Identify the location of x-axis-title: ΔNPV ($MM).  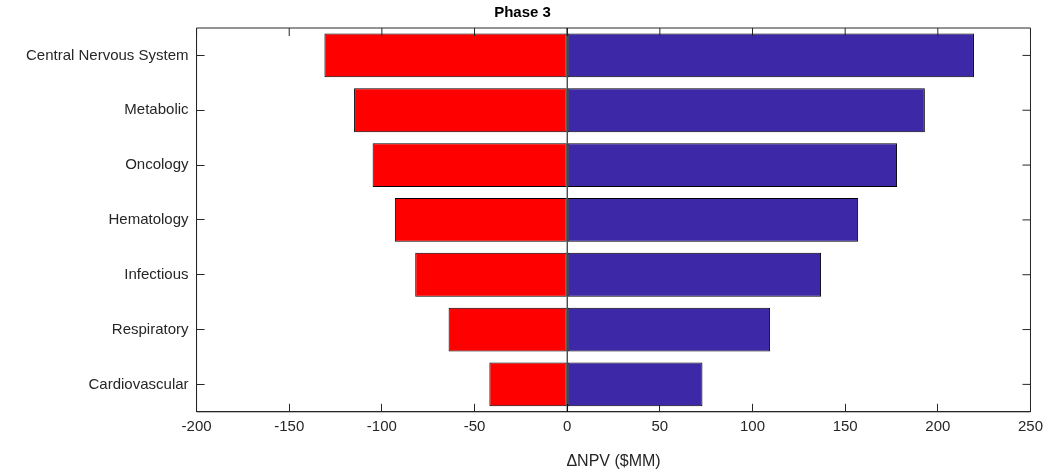
(613, 460).